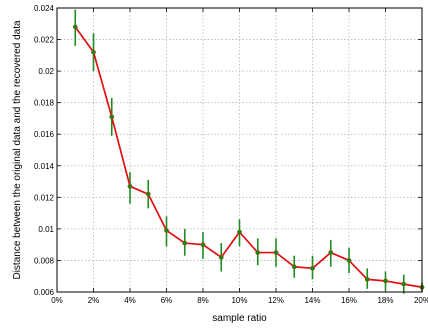 This screenshot has width=428, height=328. Describe the element at coordinates (44, 292) in the screenshot. I see `y-tick-label: 0.006` at that location.